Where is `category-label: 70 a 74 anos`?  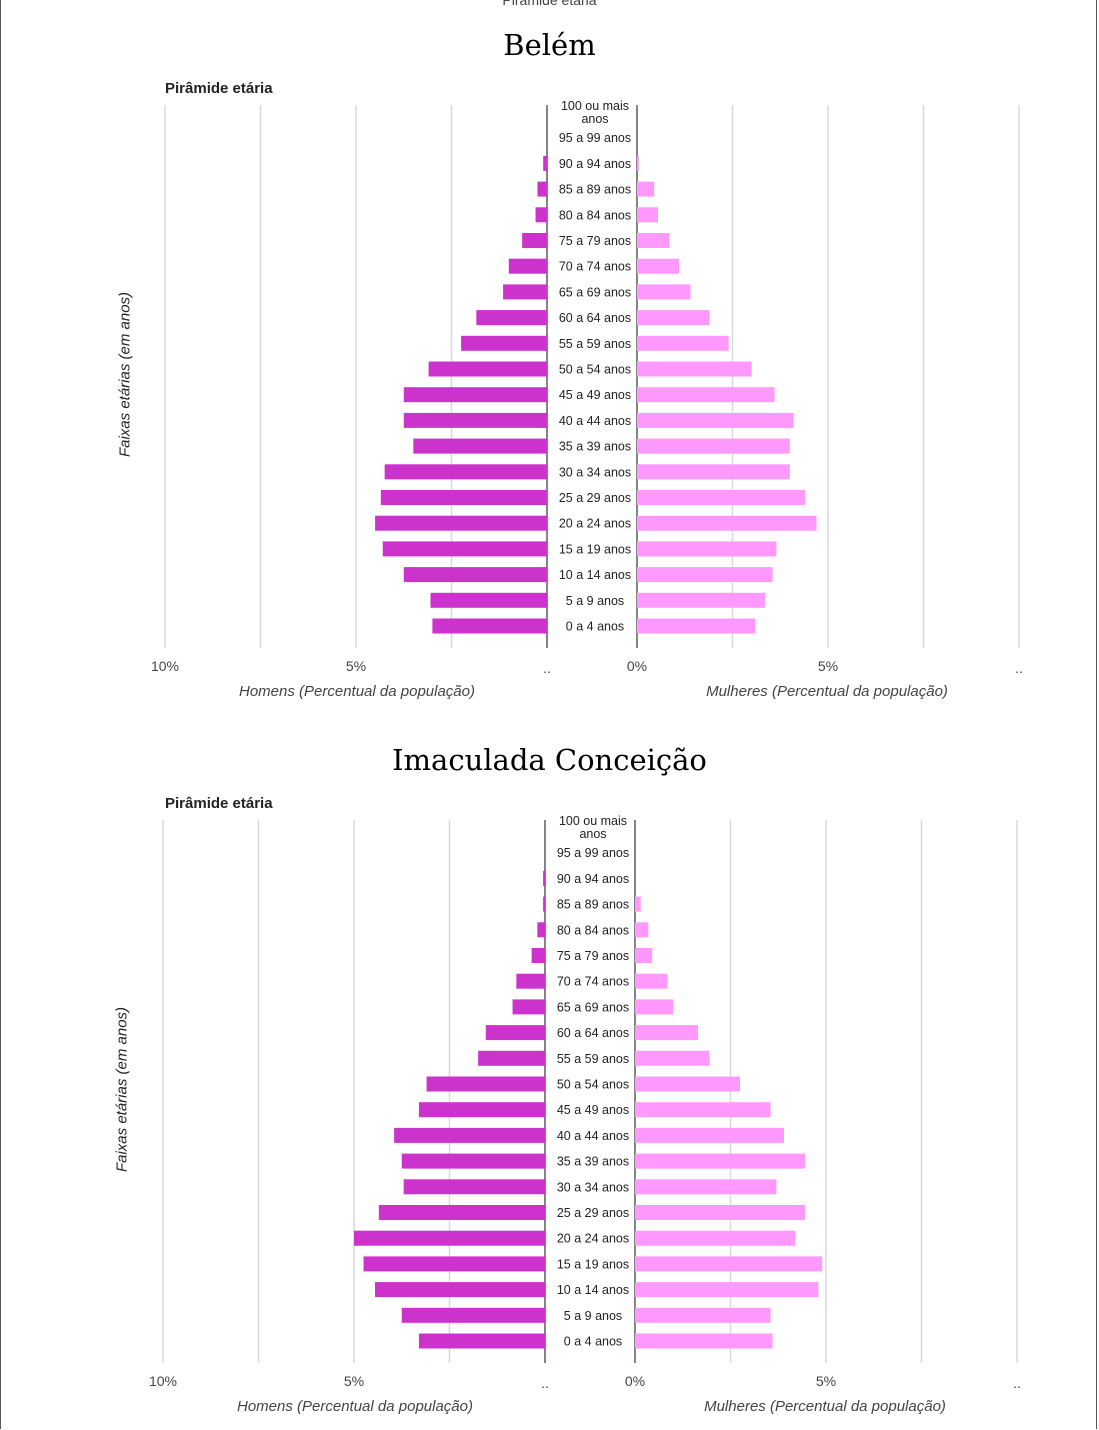 category-label: 70 a 74 anos is located at coordinates (595, 267).